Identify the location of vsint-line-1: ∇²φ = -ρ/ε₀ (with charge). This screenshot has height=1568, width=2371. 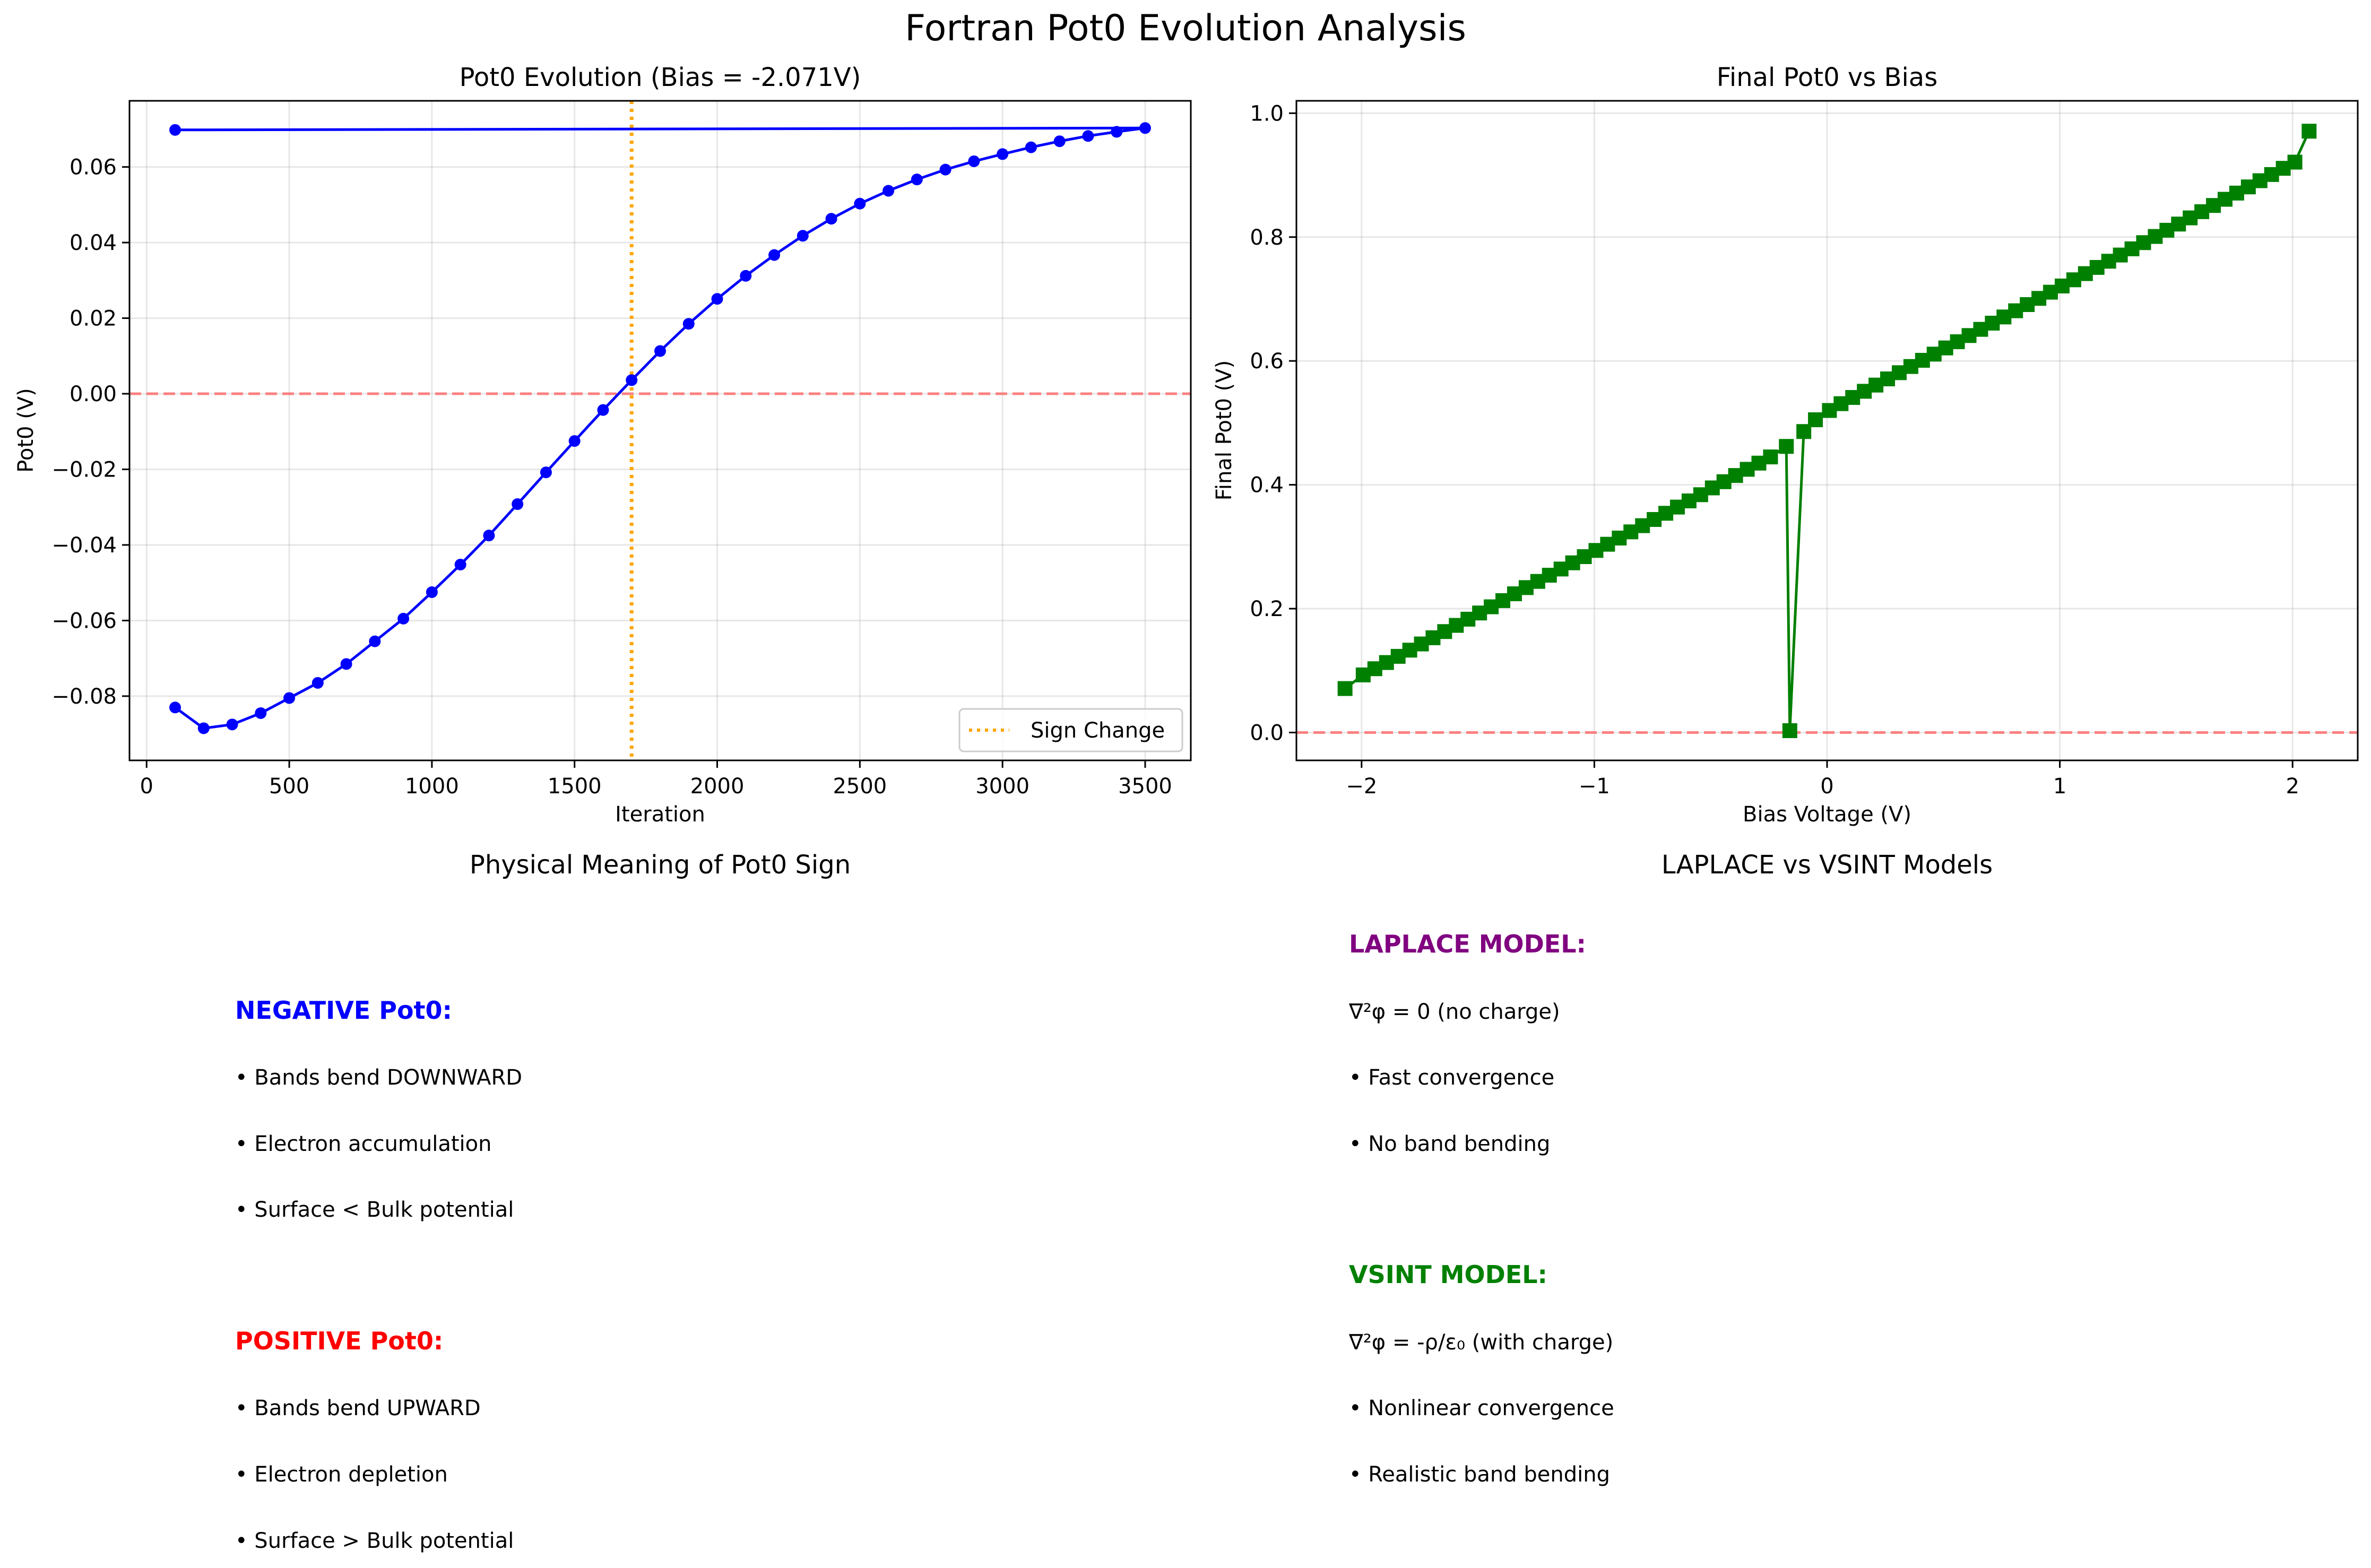
(1480, 1342).